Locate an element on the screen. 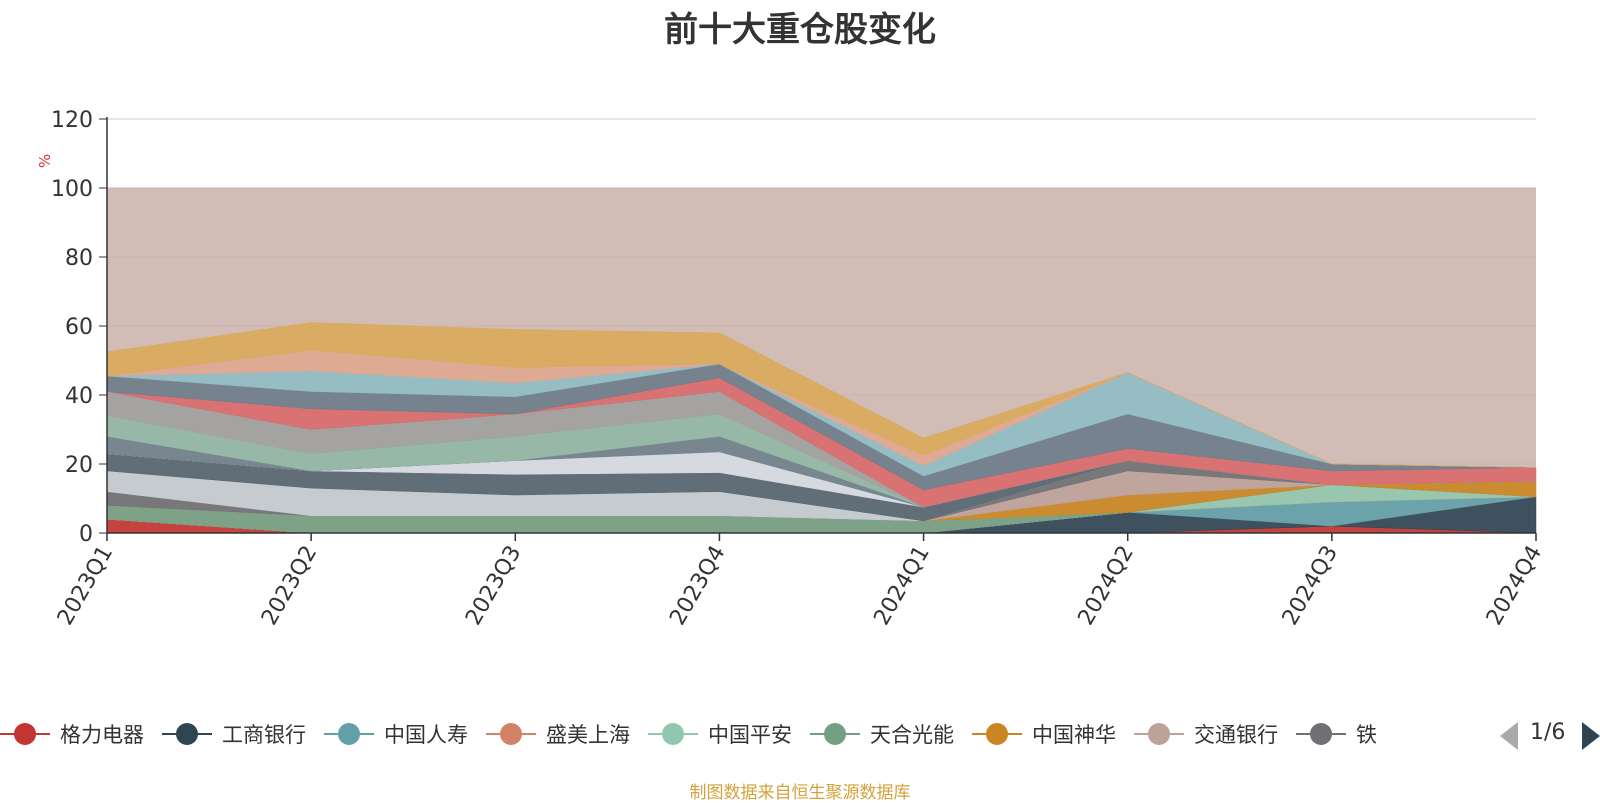 The width and height of the screenshot is (1600, 803). legend-item: 铁 is located at coordinates (1336, 734).